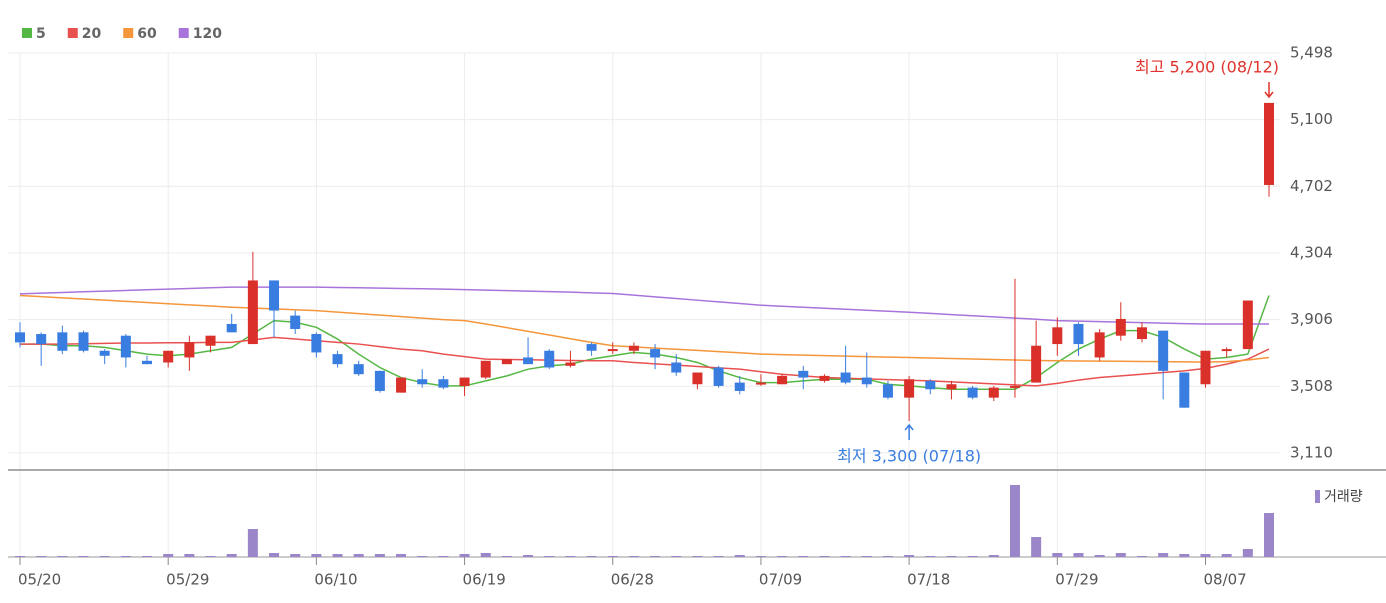 The image size is (1386, 603). I want to click on legend-label: 120, so click(207, 34).